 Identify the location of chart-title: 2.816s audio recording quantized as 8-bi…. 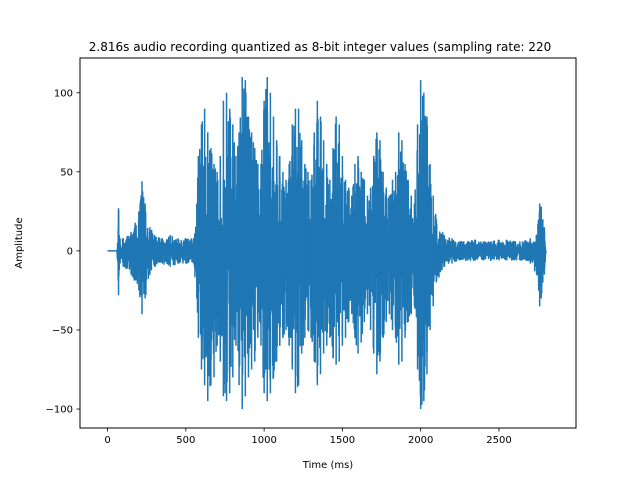
(320, 47).